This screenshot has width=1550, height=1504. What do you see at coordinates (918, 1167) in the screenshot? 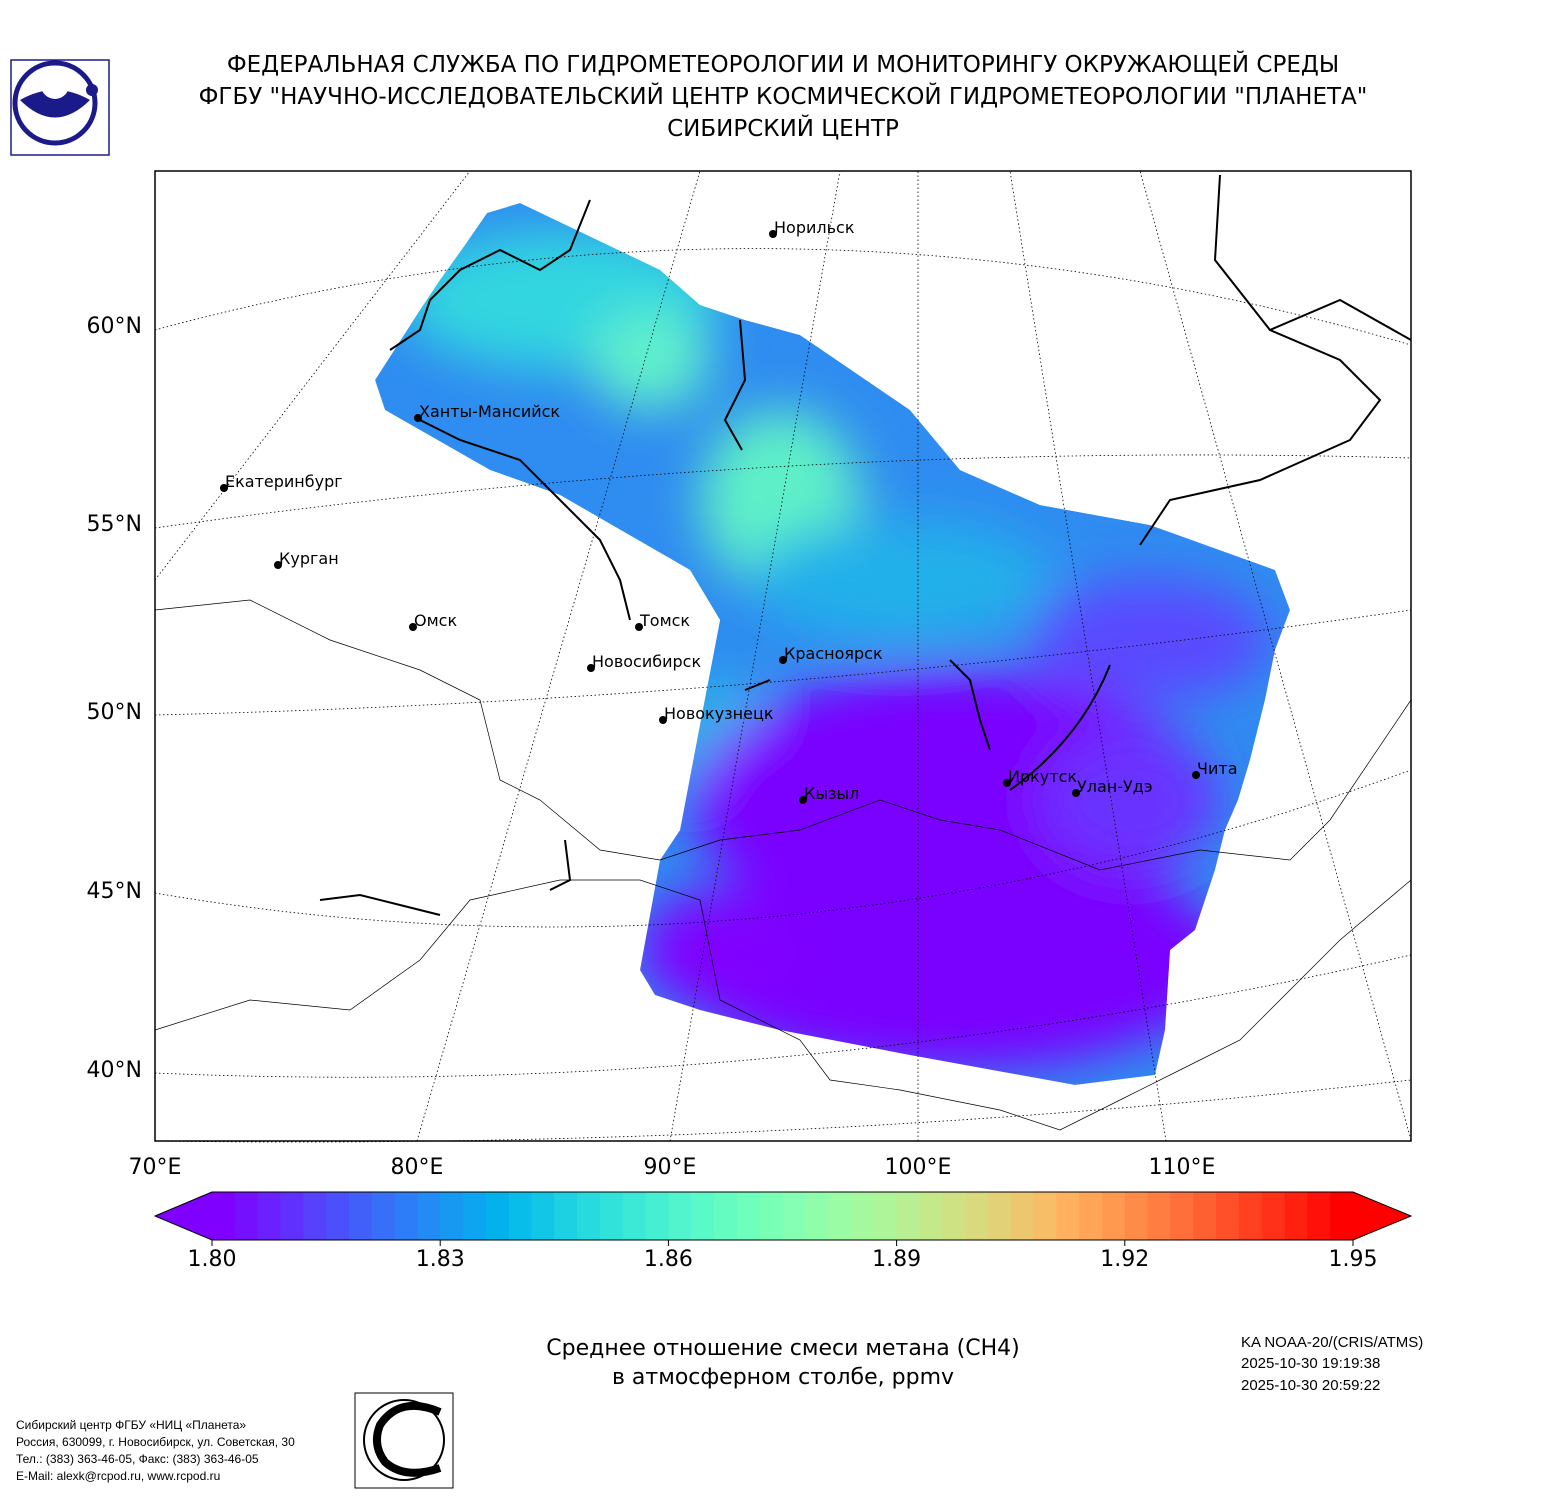
I see `lon-label: 100°E` at bounding box center [918, 1167].